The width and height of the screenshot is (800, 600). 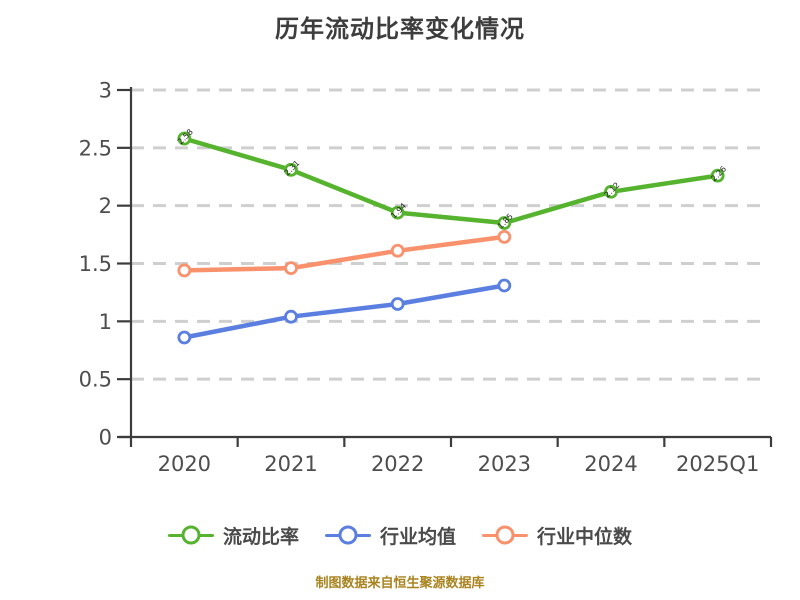 I want to click on chart-title: 历年流动比率变化情况, so click(x=400, y=29).